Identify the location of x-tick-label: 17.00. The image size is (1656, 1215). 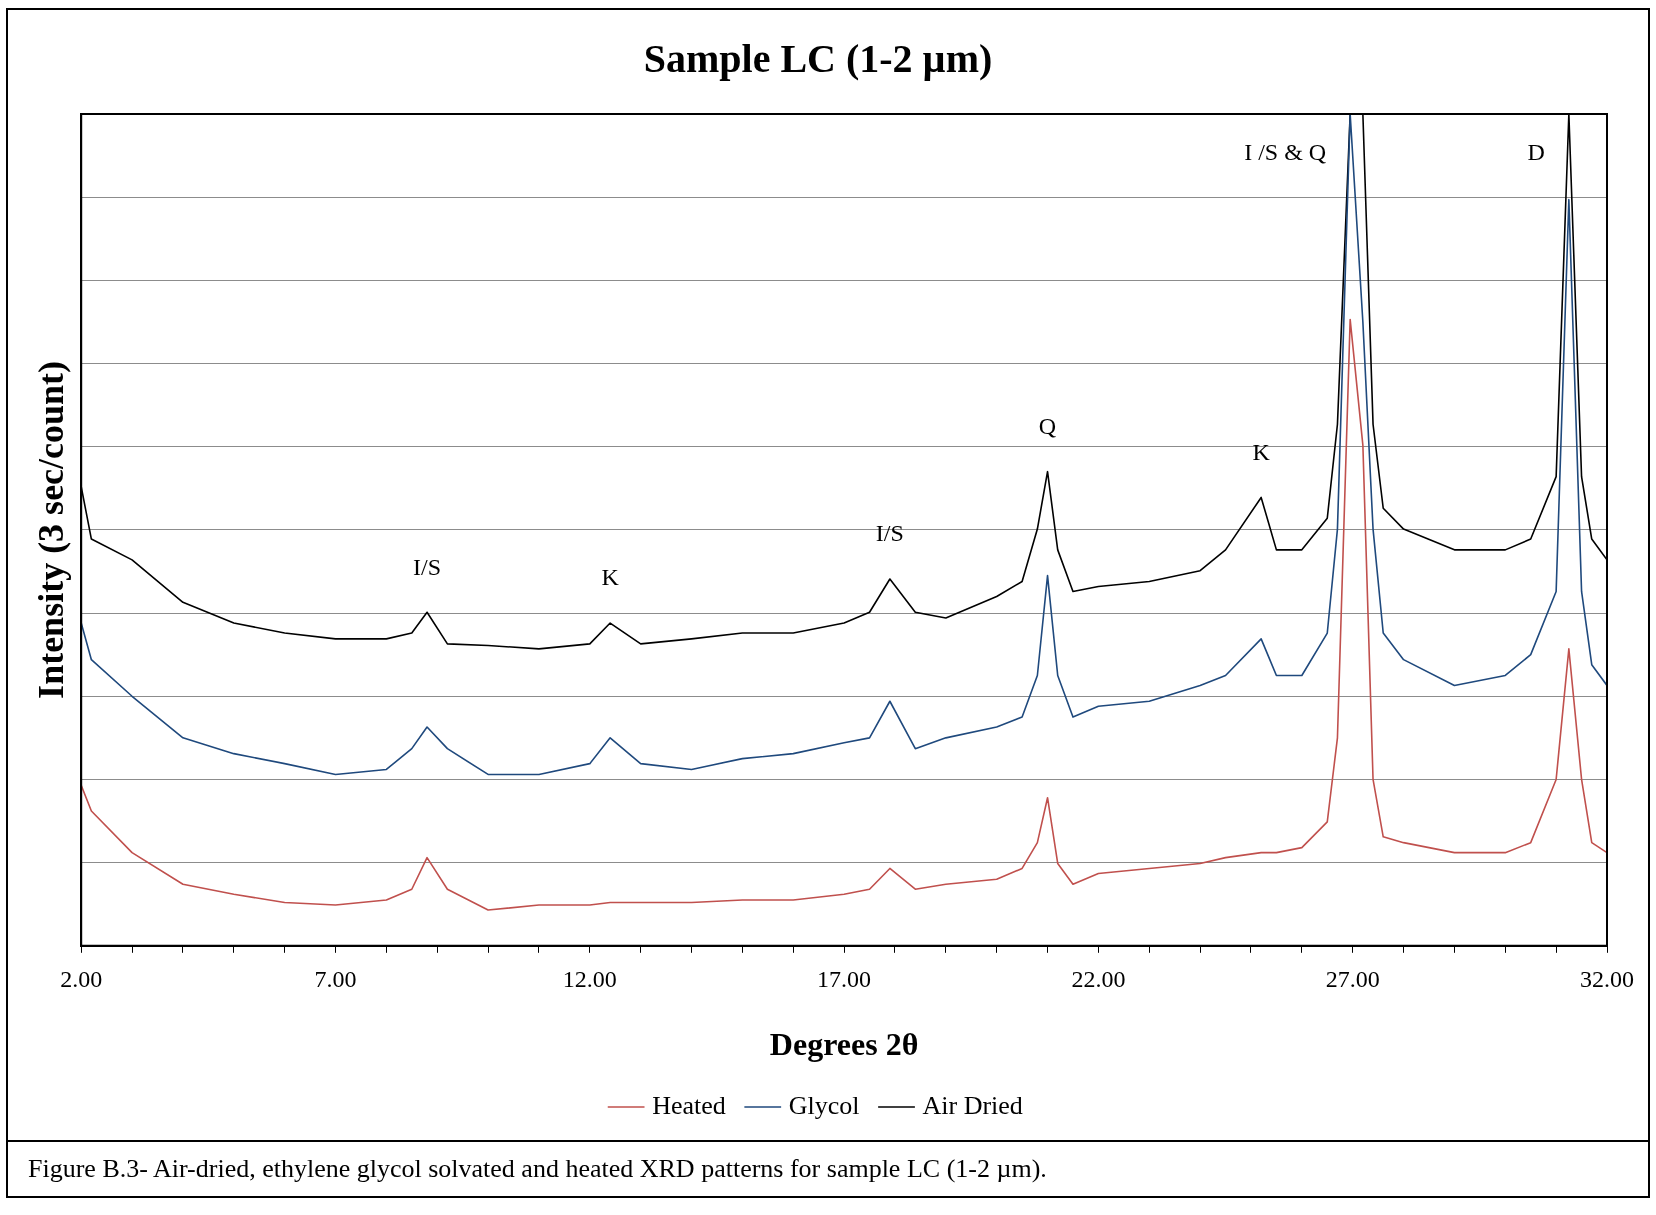
(844, 979).